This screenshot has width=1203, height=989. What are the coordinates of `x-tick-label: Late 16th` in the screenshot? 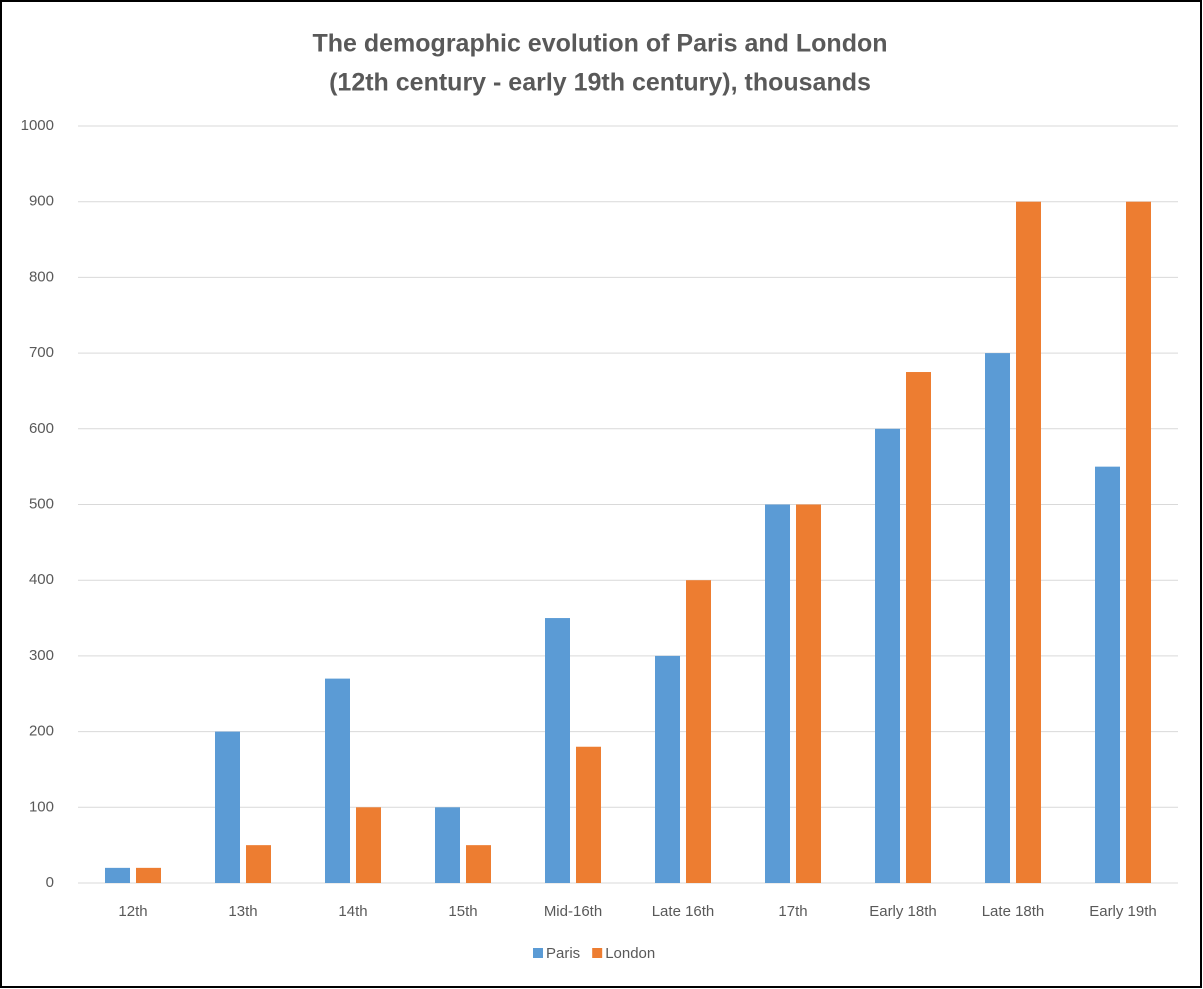 It's located at (683, 911).